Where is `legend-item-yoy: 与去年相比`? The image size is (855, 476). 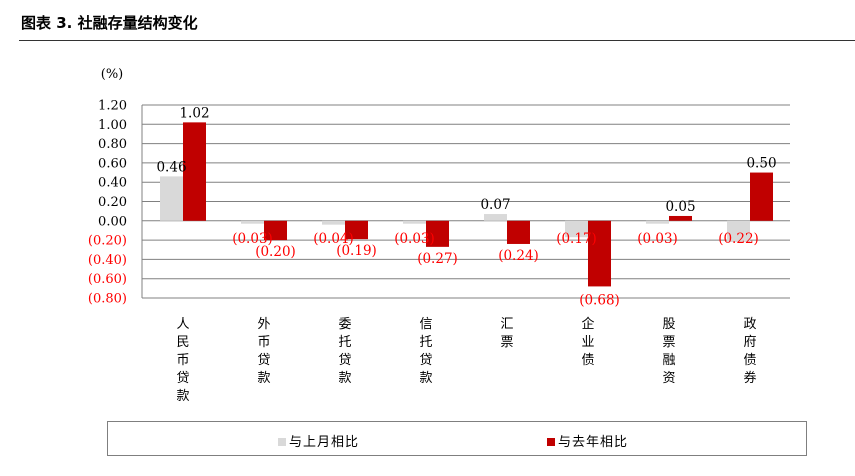
legend-item-yoy: 与去年相比 is located at coordinates (587, 440).